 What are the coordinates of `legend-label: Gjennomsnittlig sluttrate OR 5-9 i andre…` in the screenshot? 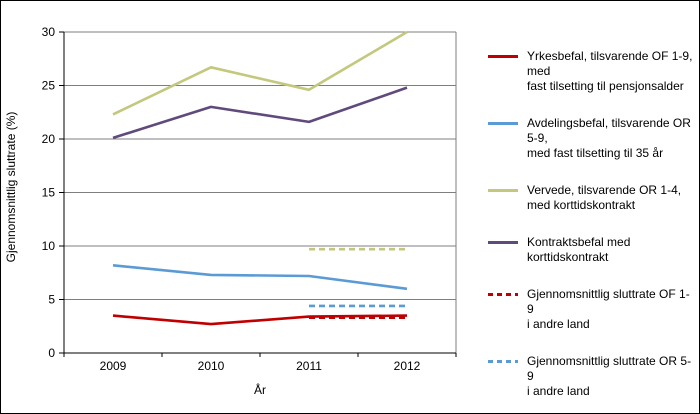 It's located at (609, 376).